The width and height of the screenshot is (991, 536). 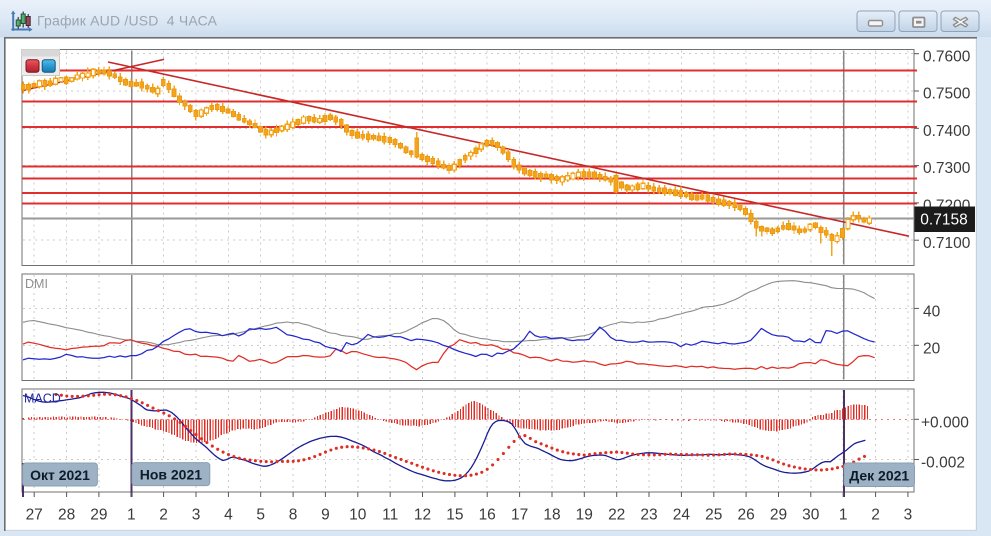 I want to click on svg-text: 16, so click(x=487, y=515).